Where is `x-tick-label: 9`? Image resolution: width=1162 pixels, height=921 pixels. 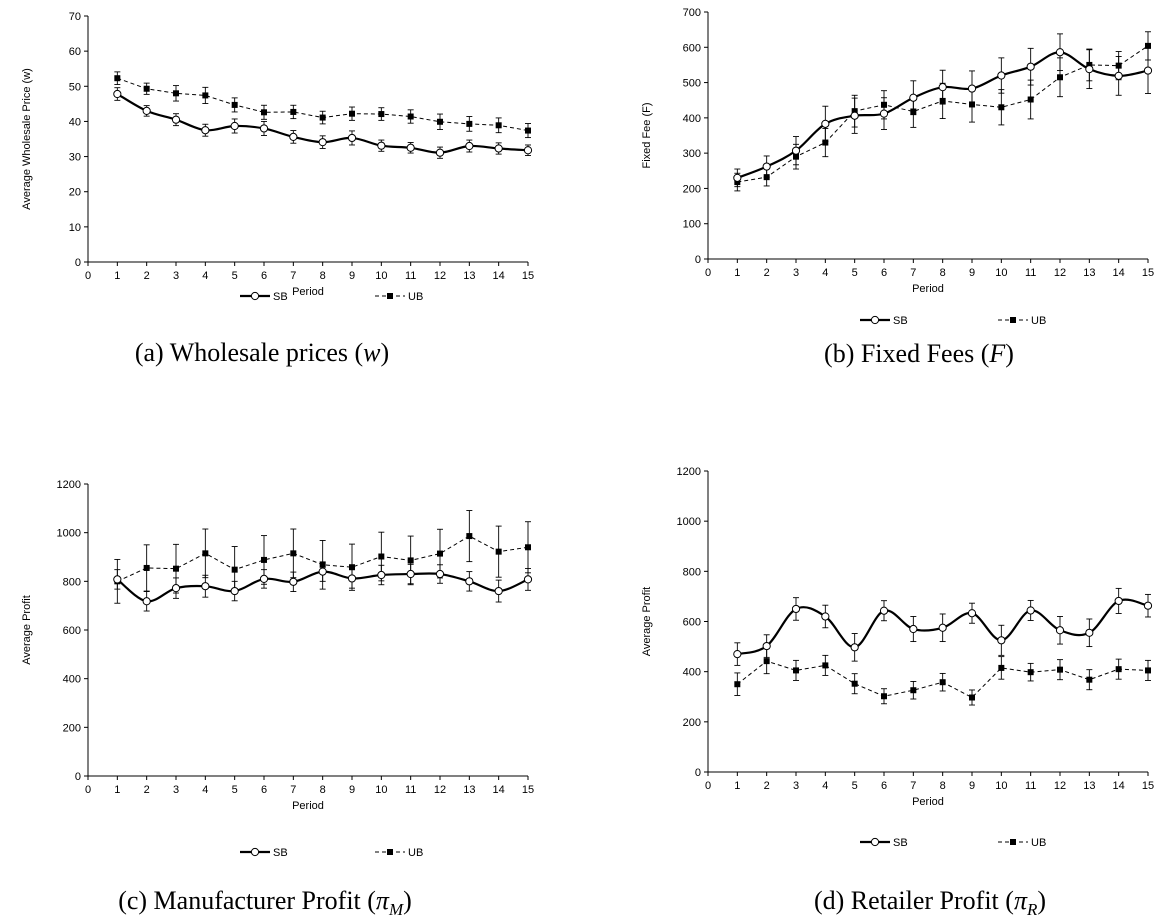
x-tick-label: 9 is located at coordinates (972, 273).